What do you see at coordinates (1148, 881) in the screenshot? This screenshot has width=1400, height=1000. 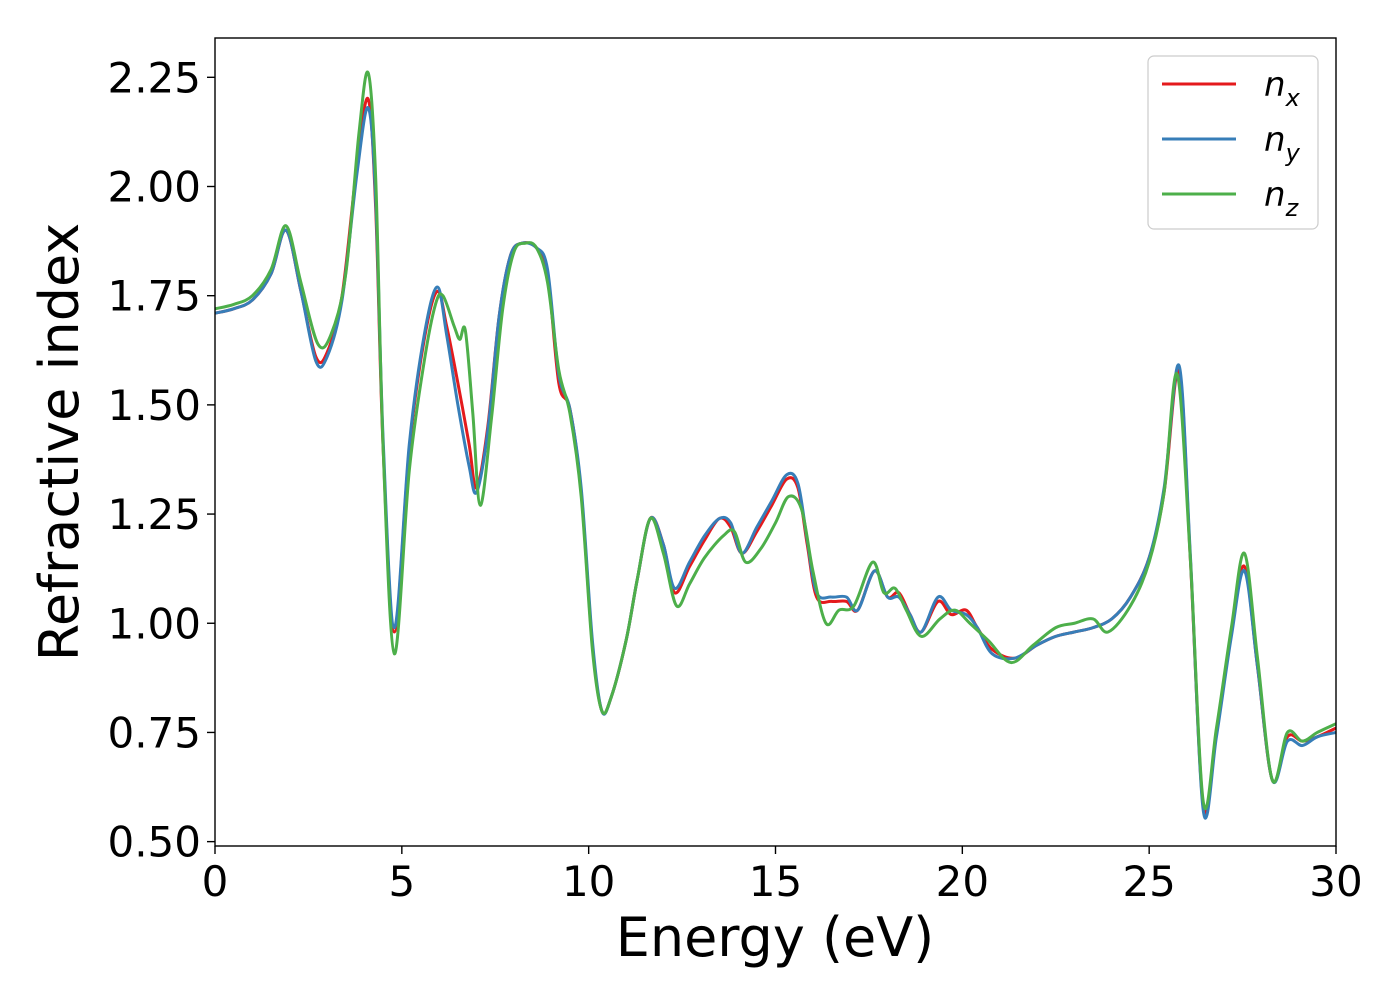 I see `x-tick-label: 25` at bounding box center [1148, 881].